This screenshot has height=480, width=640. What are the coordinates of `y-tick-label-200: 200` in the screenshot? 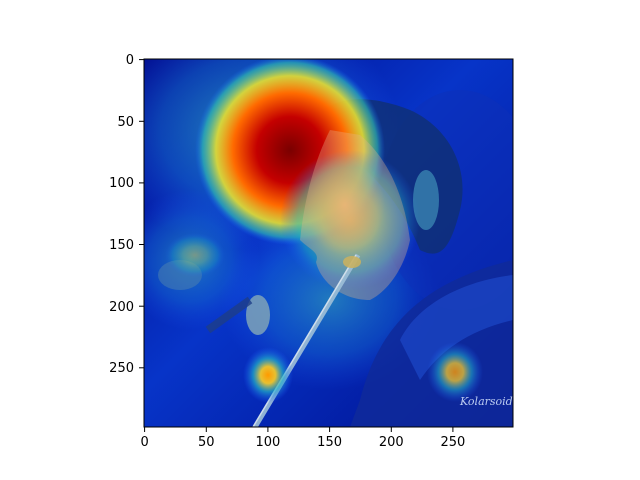 It's located at (121, 307).